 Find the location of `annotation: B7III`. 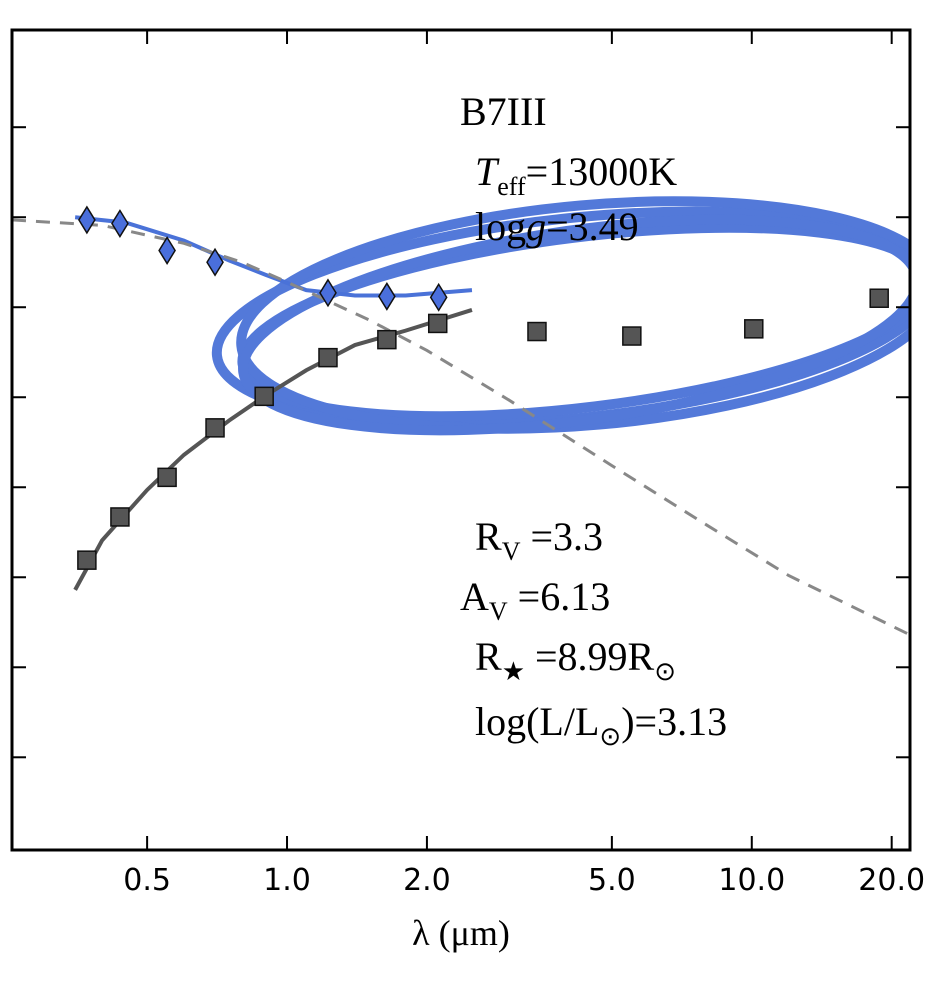

annotation: B7III is located at coordinates (503, 111).